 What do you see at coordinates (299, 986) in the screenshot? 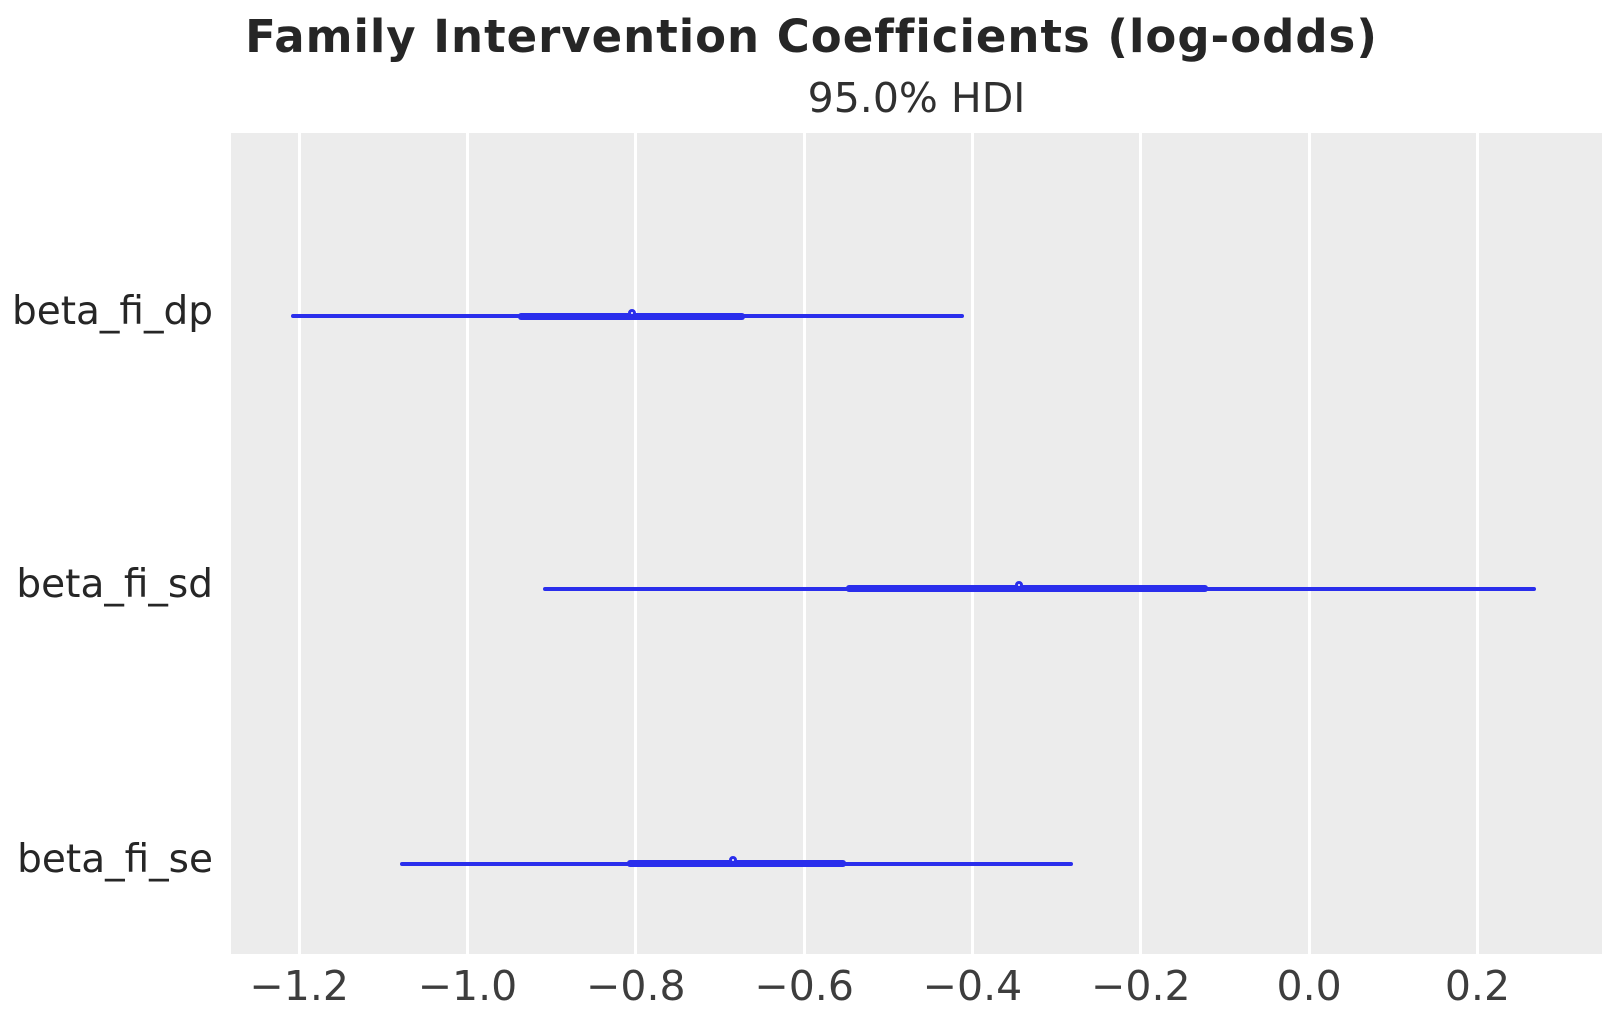
I see `x-tick-label: −1.2` at bounding box center [299, 986].